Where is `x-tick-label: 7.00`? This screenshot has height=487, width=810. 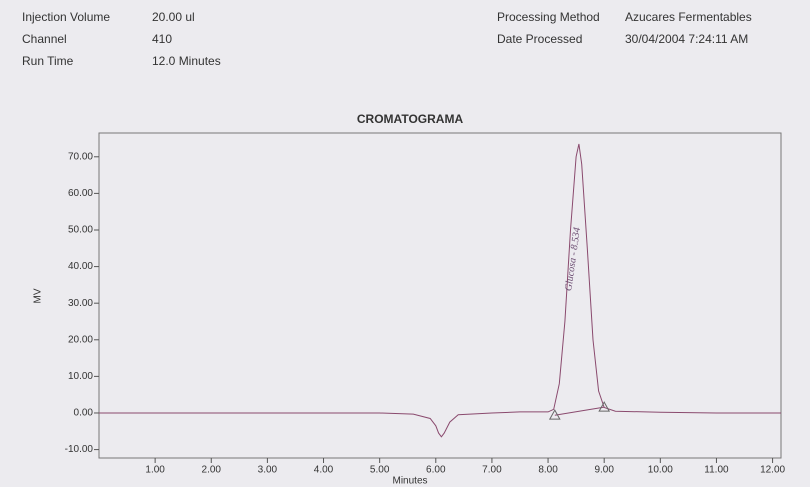
x-tick-label: 7.00 is located at coordinates (492, 470).